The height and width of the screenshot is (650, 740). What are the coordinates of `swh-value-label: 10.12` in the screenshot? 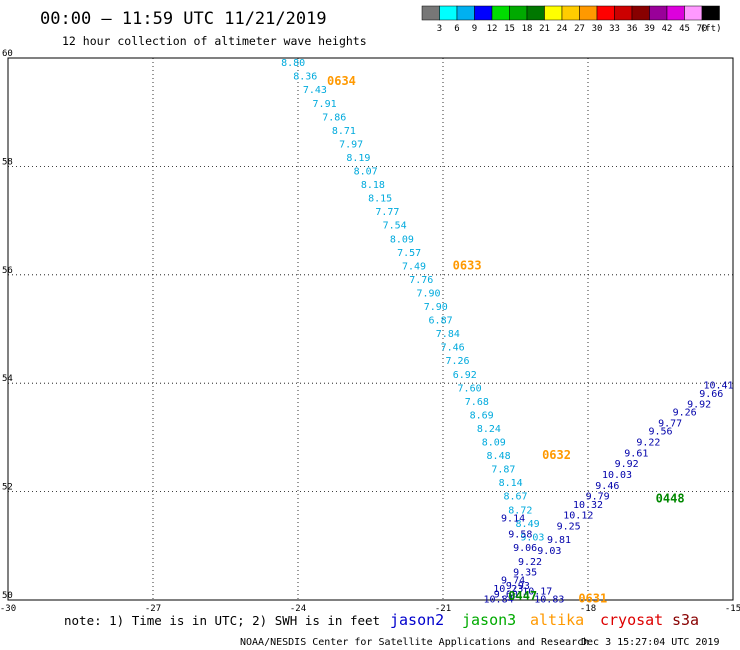 It's located at (578, 516).